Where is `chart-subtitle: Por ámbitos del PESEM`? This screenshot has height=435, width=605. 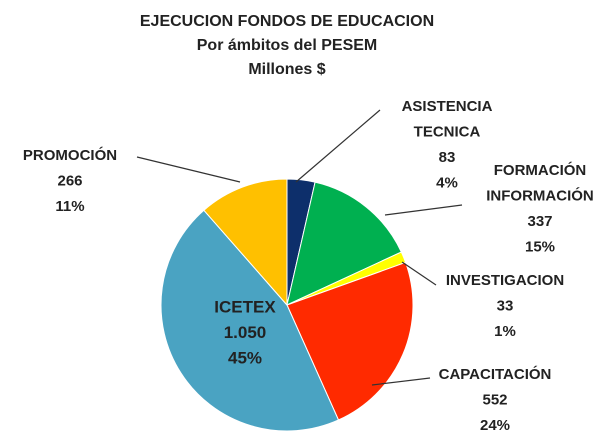 chart-subtitle: Por ámbitos del PESEM is located at coordinates (287, 45).